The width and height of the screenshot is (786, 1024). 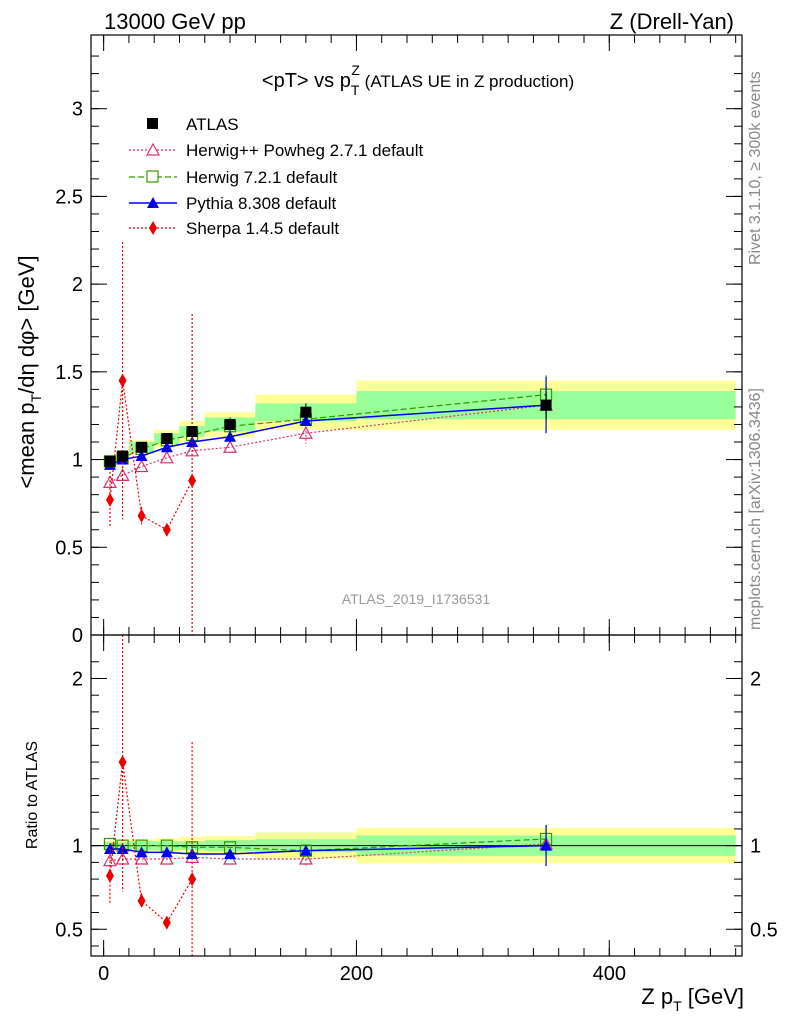 What do you see at coordinates (152, 176) in the screenshot?
I see `legend-marker-herwig7` at bounding box center [152, 176].